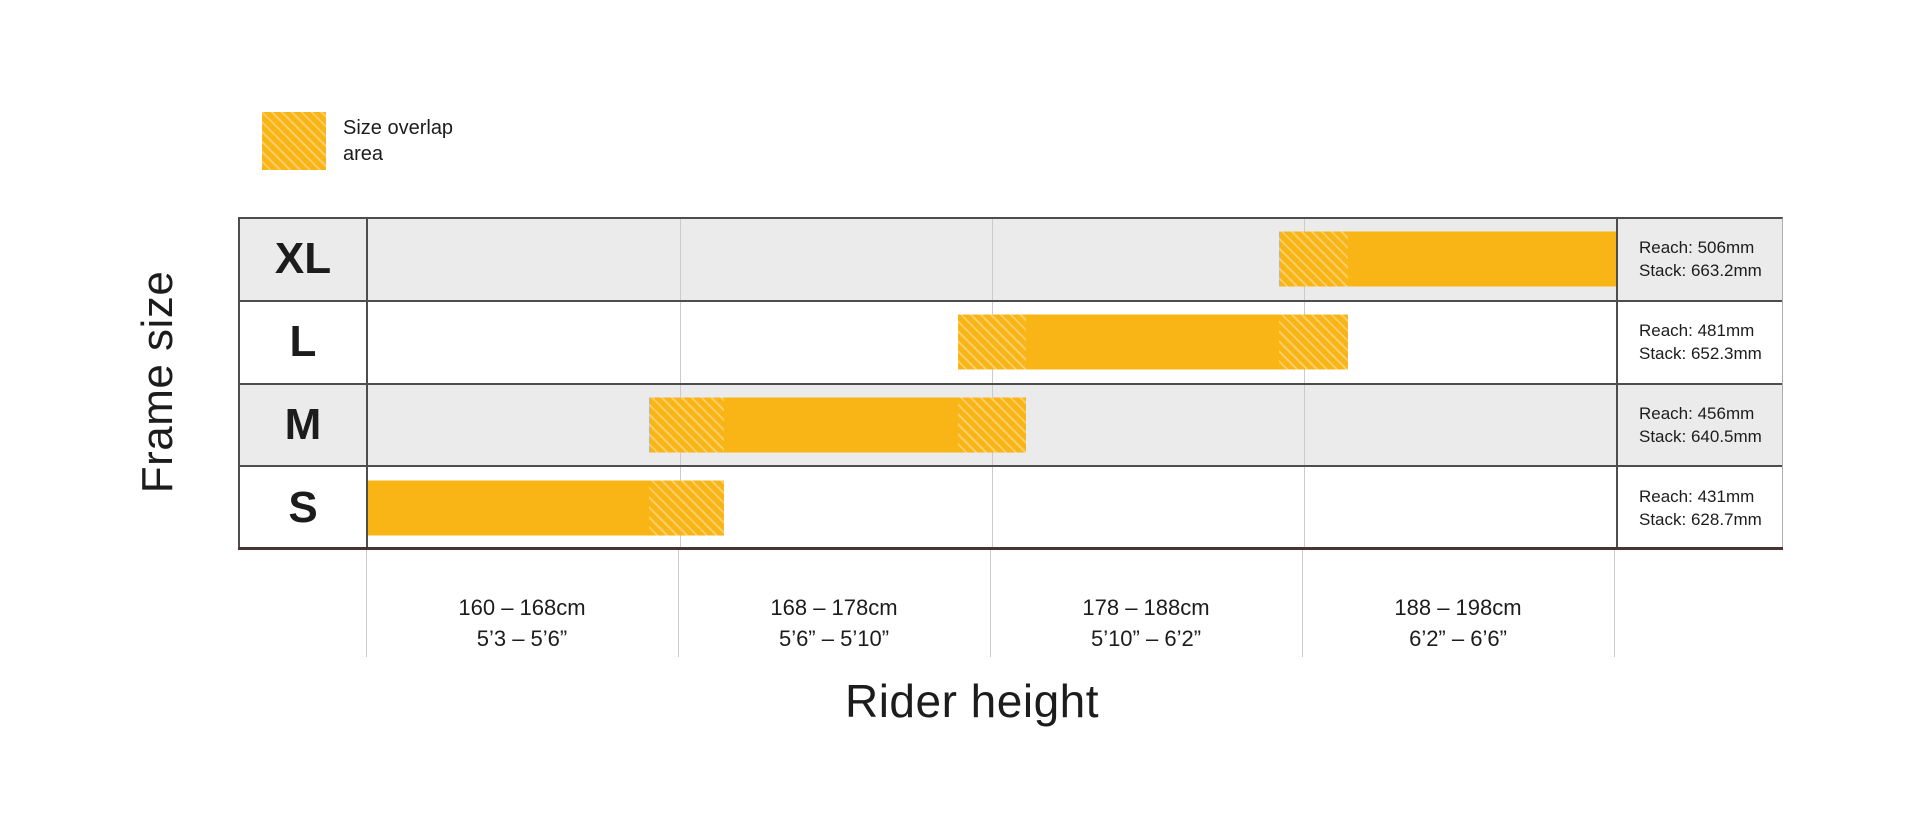  I want to click on frame-size-label-xl: XL, so click(304, 259).